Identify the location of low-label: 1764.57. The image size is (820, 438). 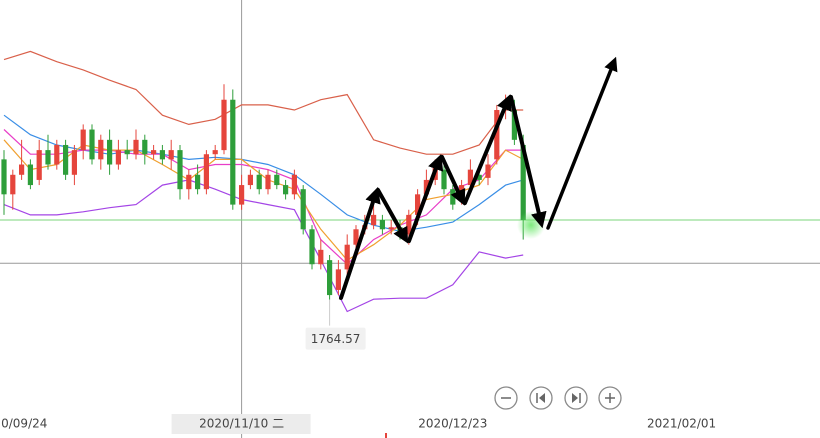
(336, 339).